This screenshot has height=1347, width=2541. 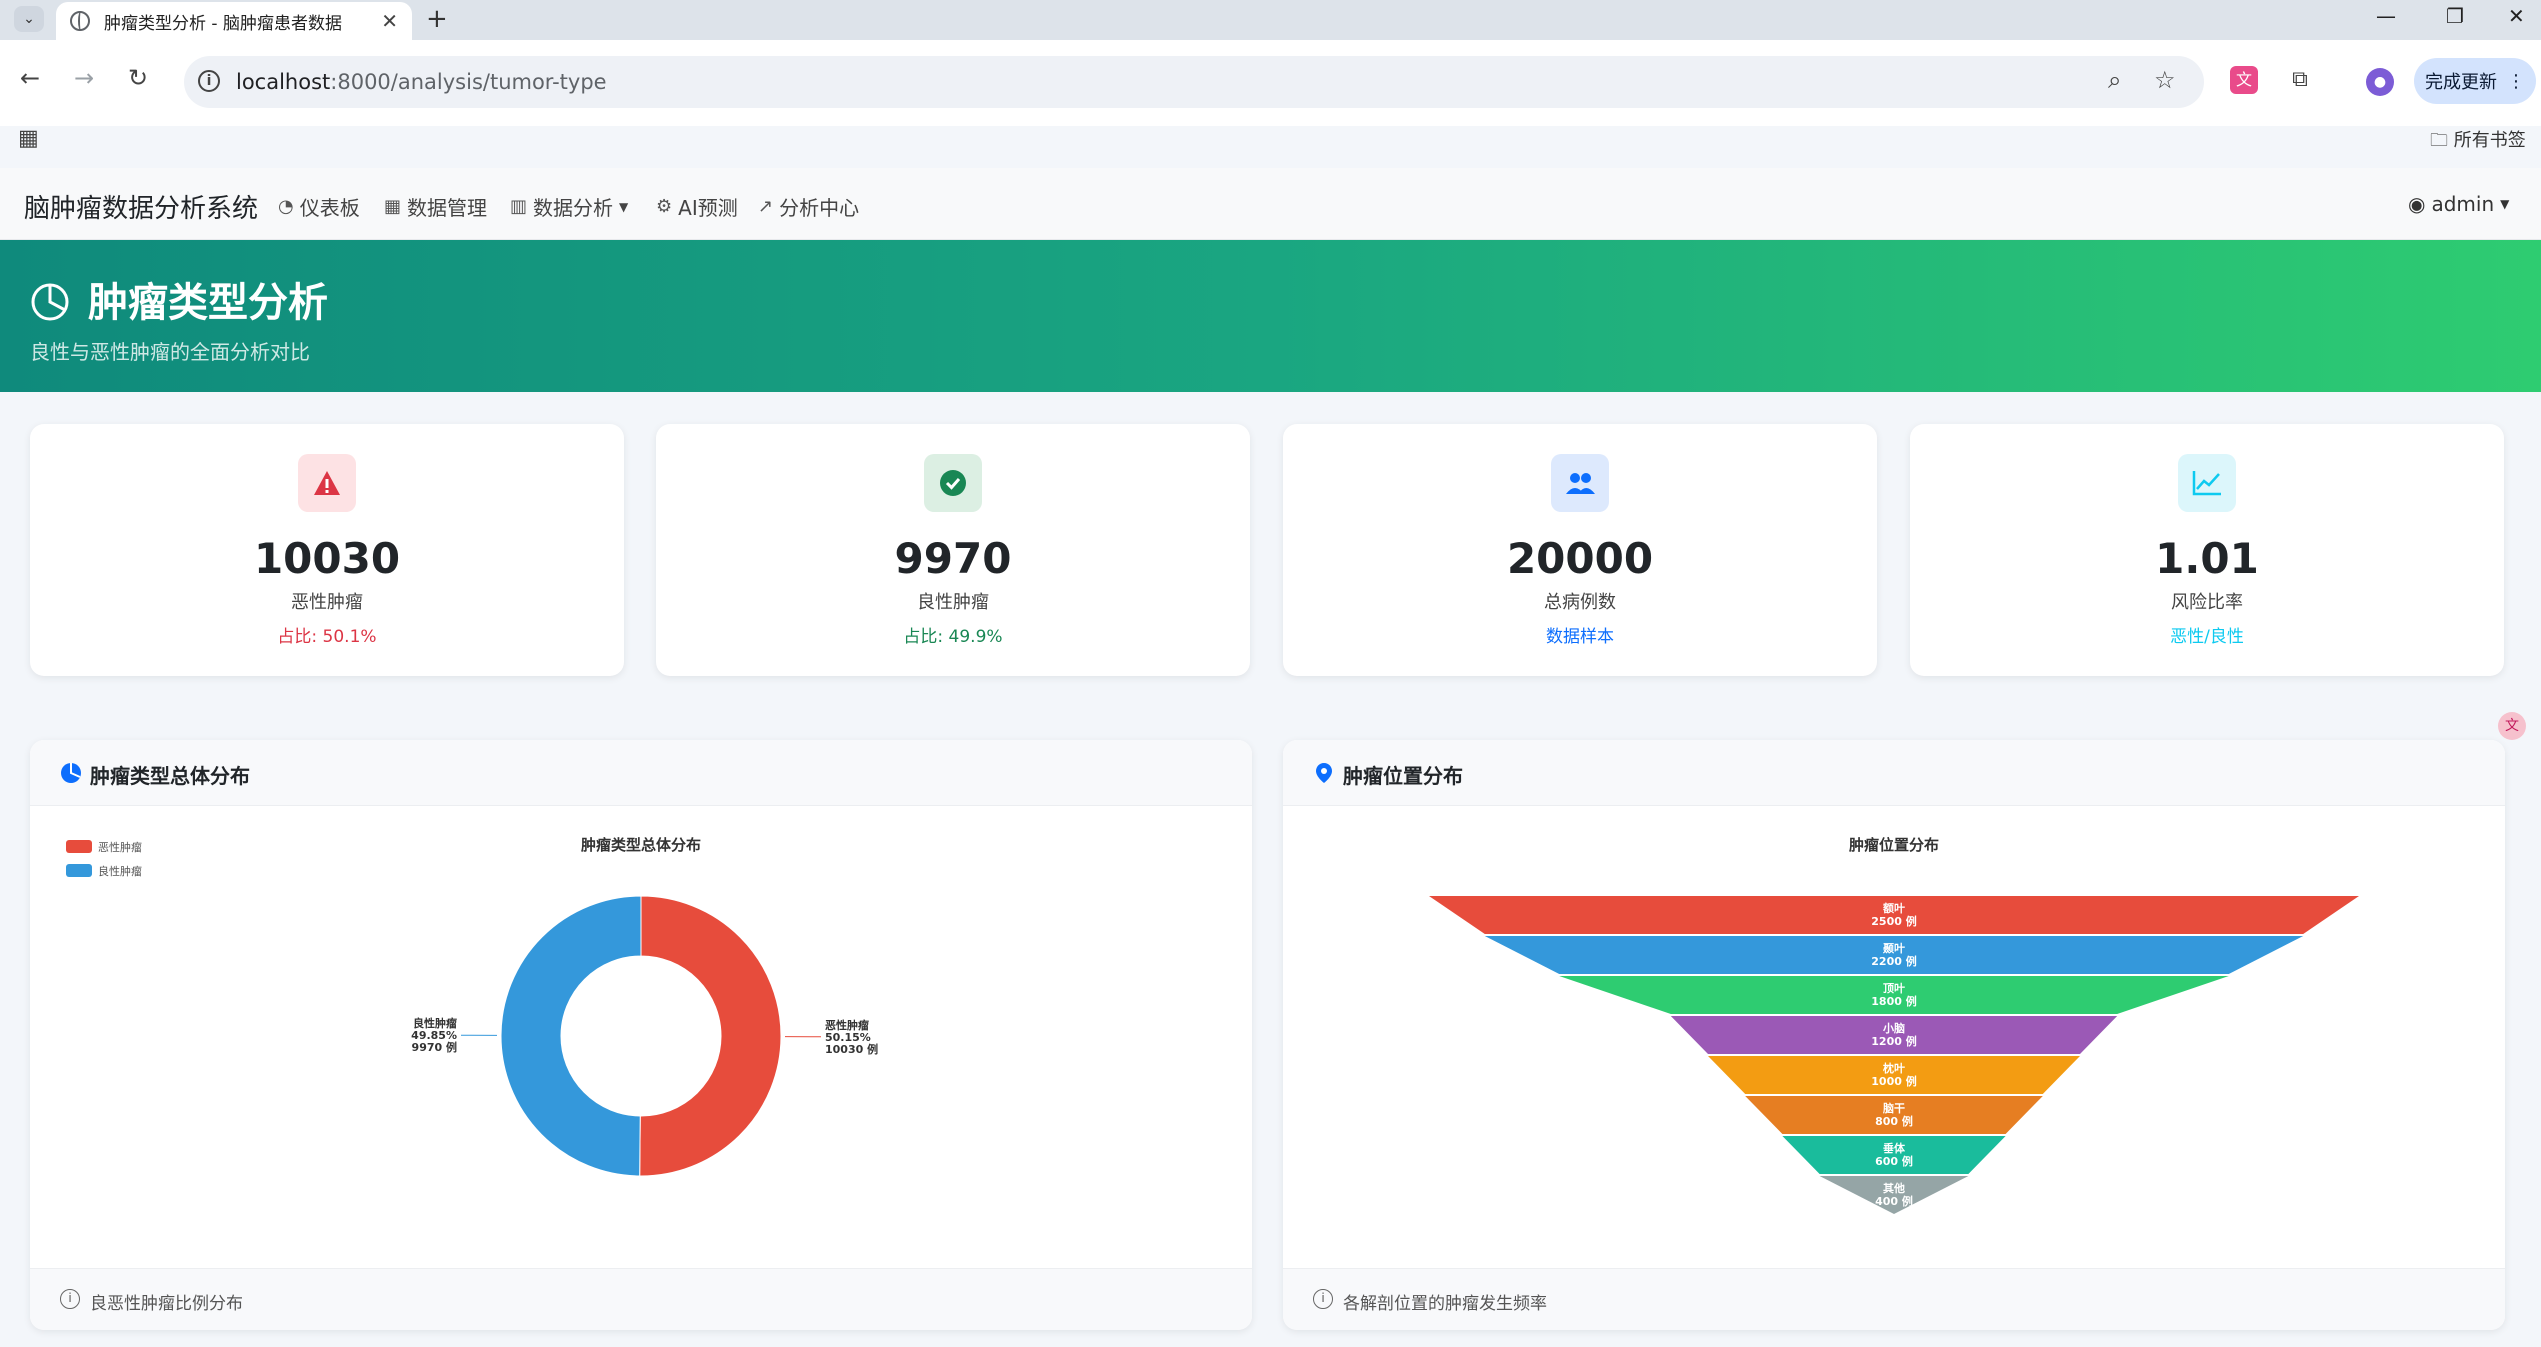 I want to click on page-subtitle: 良性与恶性肿瘤的全面分析对比, so click(x=170, y=352).